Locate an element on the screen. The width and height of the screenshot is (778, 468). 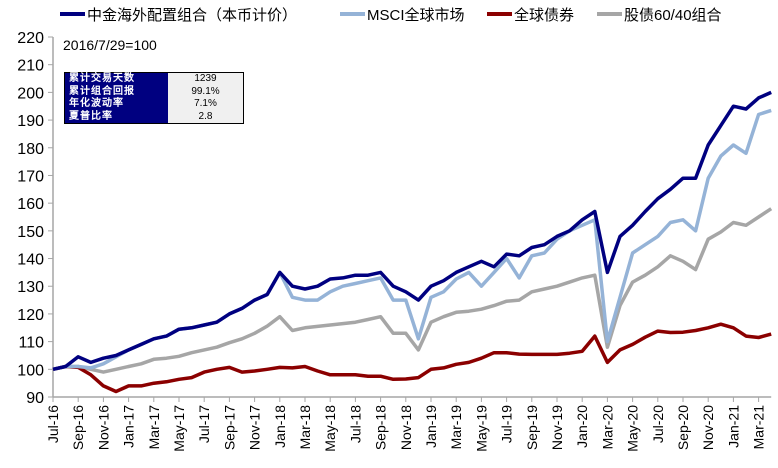
y-tick-label: 200 is located at coordinates (30, 93).